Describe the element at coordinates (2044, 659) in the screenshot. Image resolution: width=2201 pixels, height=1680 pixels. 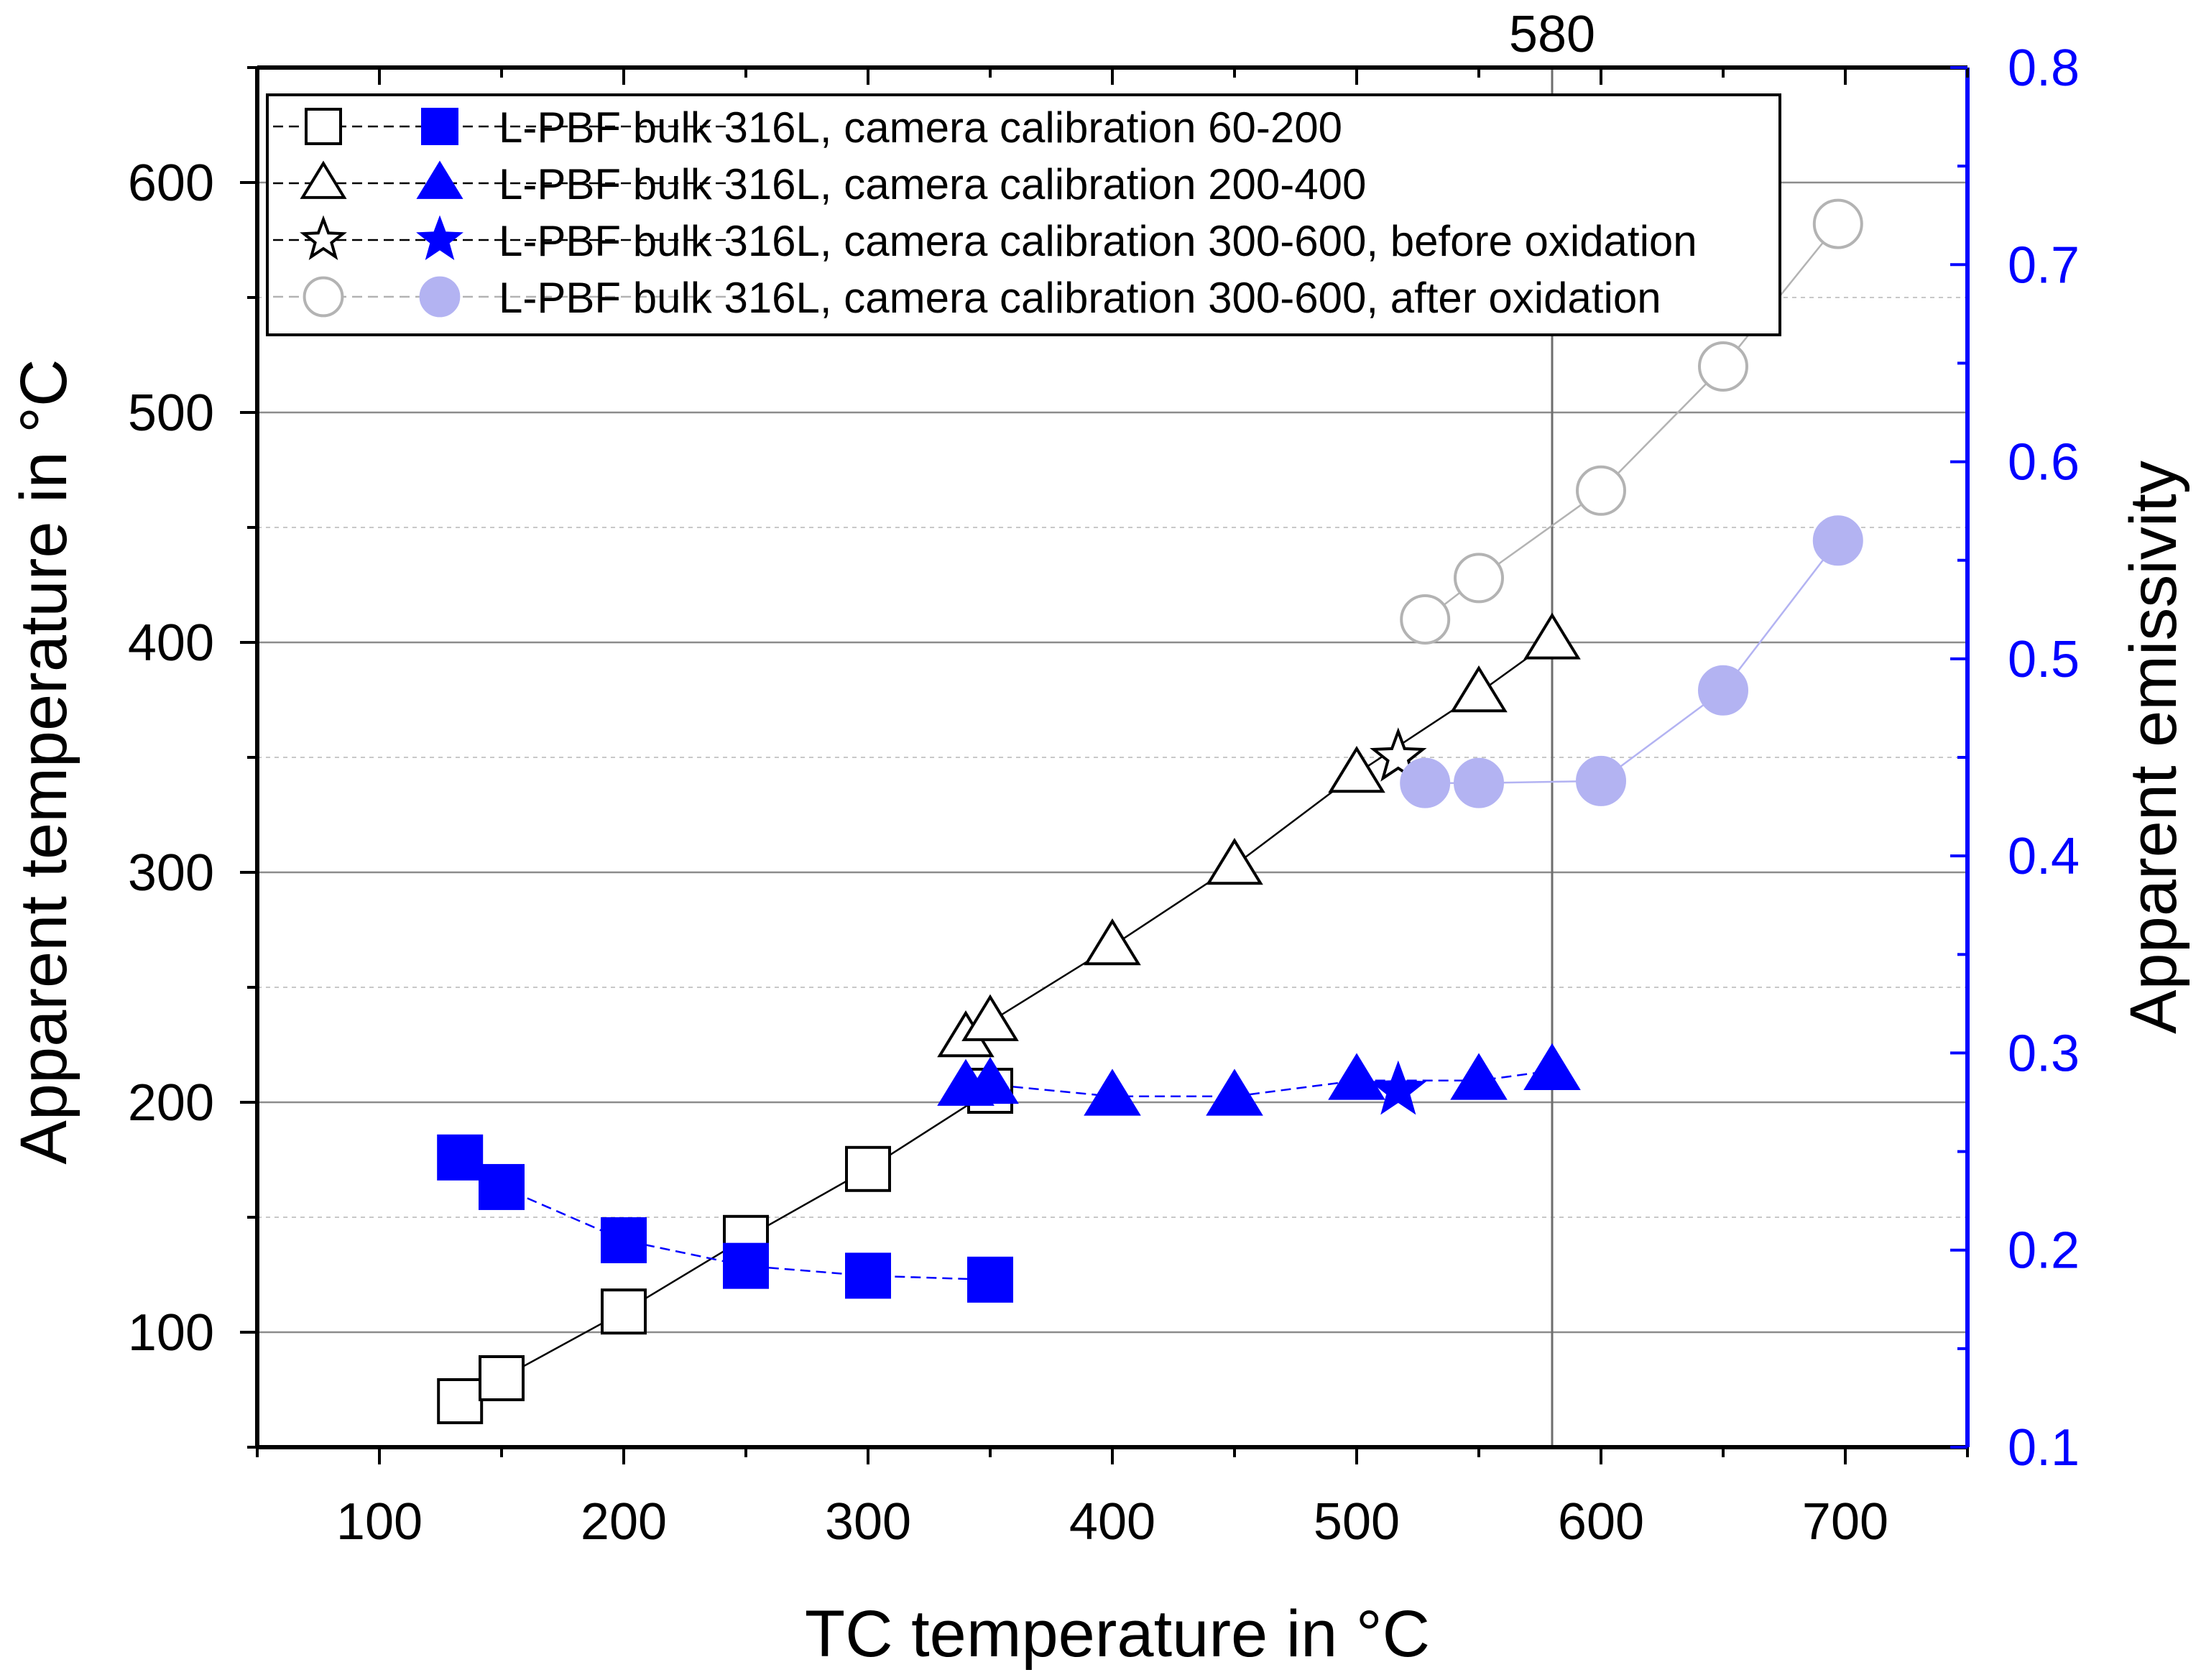
I see `y-right-tick-label: 0.5` at that location.